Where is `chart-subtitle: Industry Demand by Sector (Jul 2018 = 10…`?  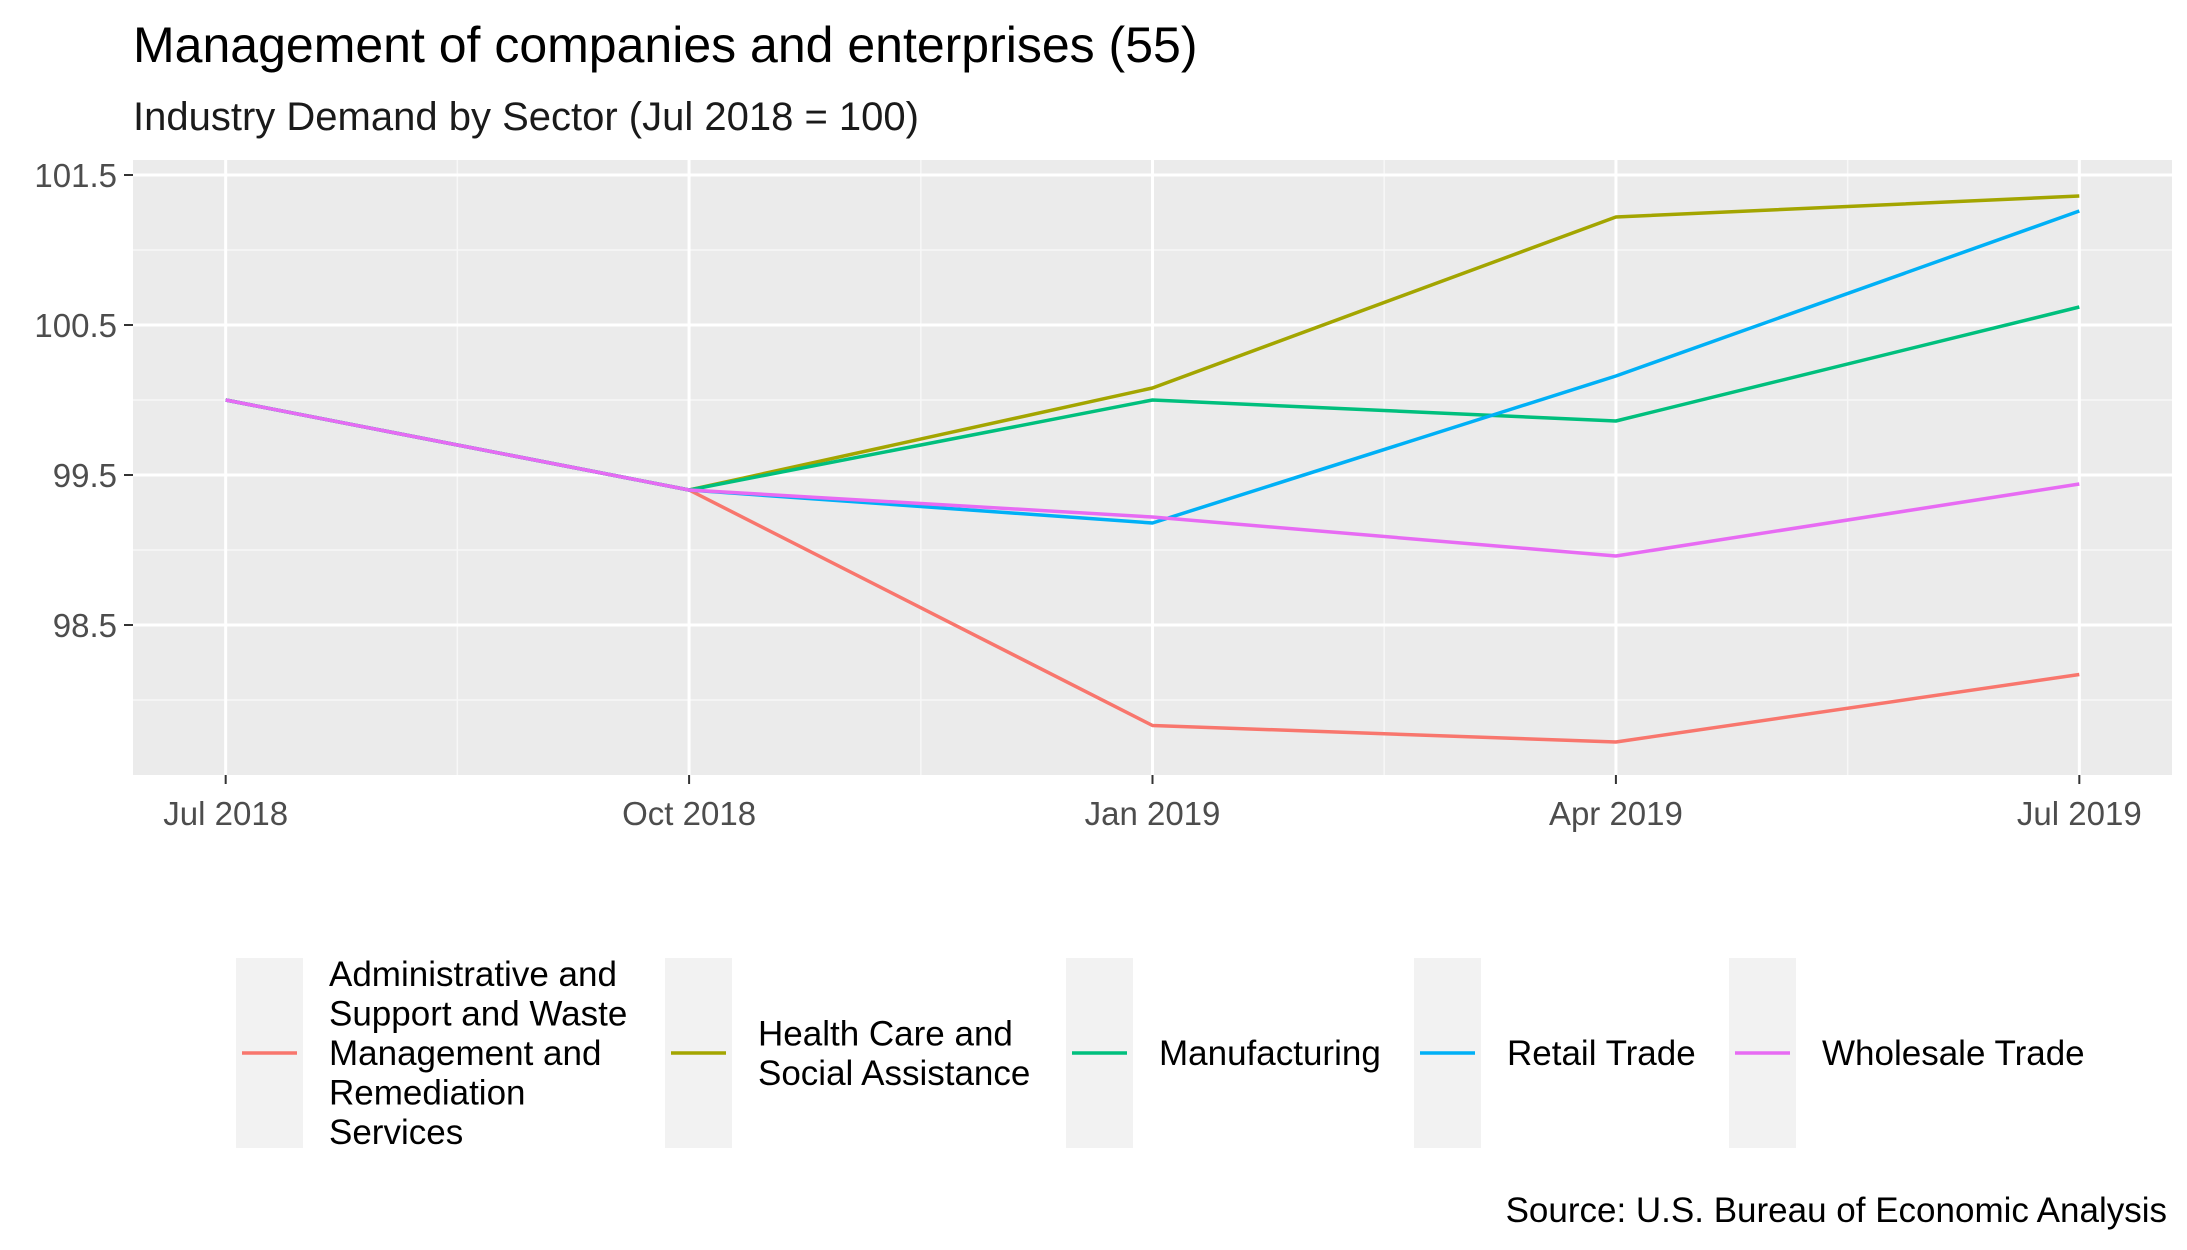
chart-subtitle: Industry Demand by Sector (Jul 2018 = 10… is located at coordinates (526, 117).